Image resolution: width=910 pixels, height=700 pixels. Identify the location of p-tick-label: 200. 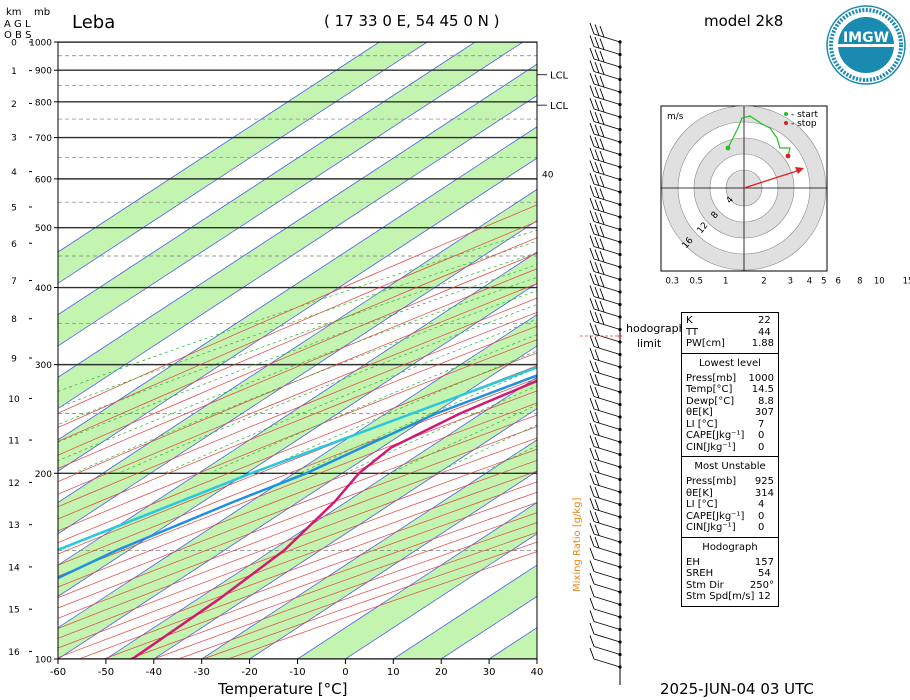
(43, 475).